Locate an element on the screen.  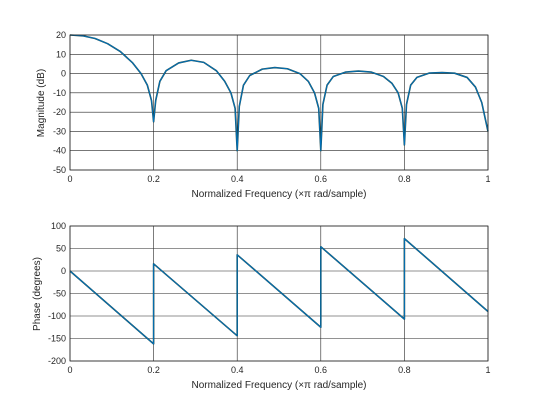
magnitude-x-tick-label: 0 is located at coordinates (69, 179).